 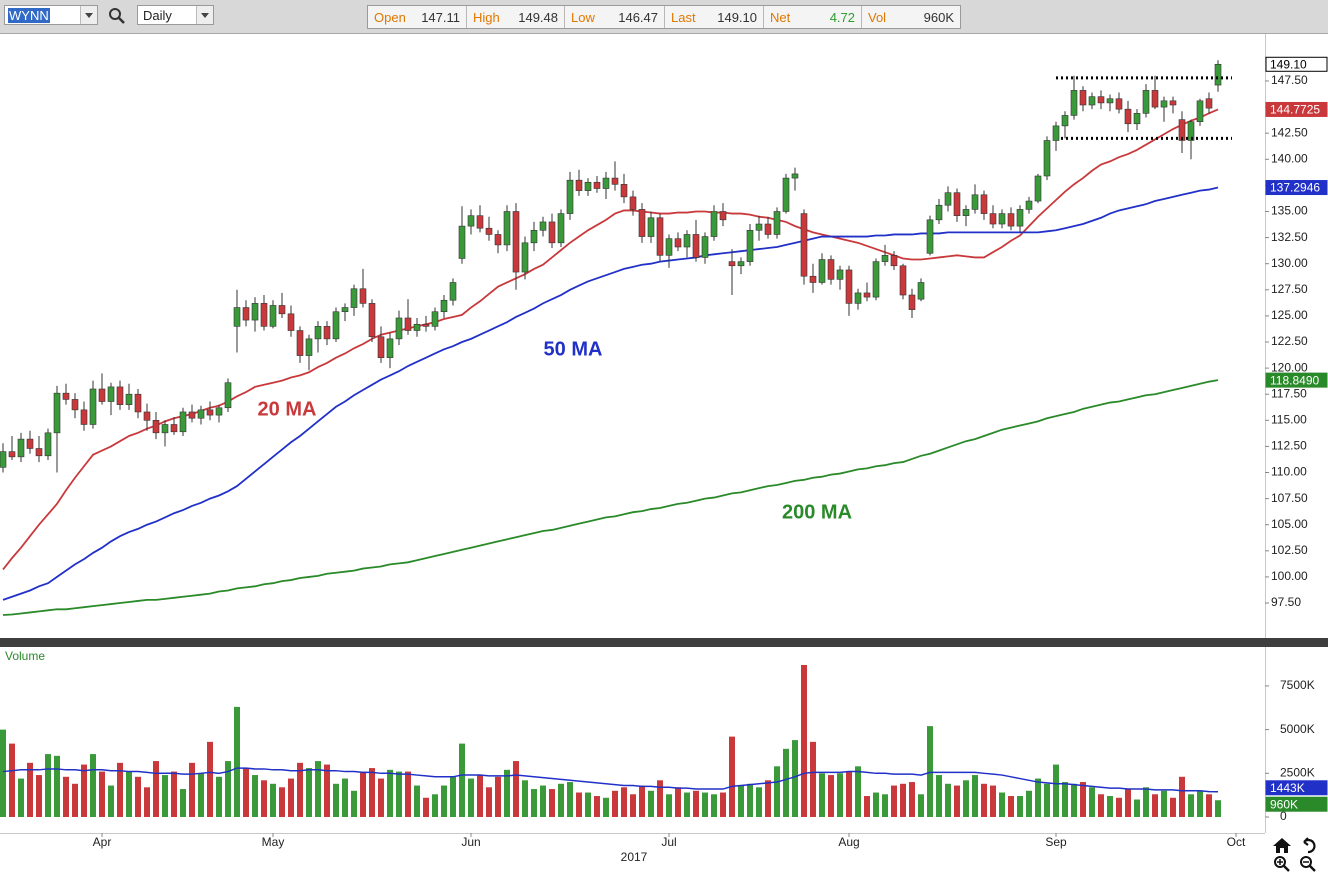 What do you see at coordinates (1282, 845) in the screenshot?
I see `home-button` at bounding box center [1282, 845].